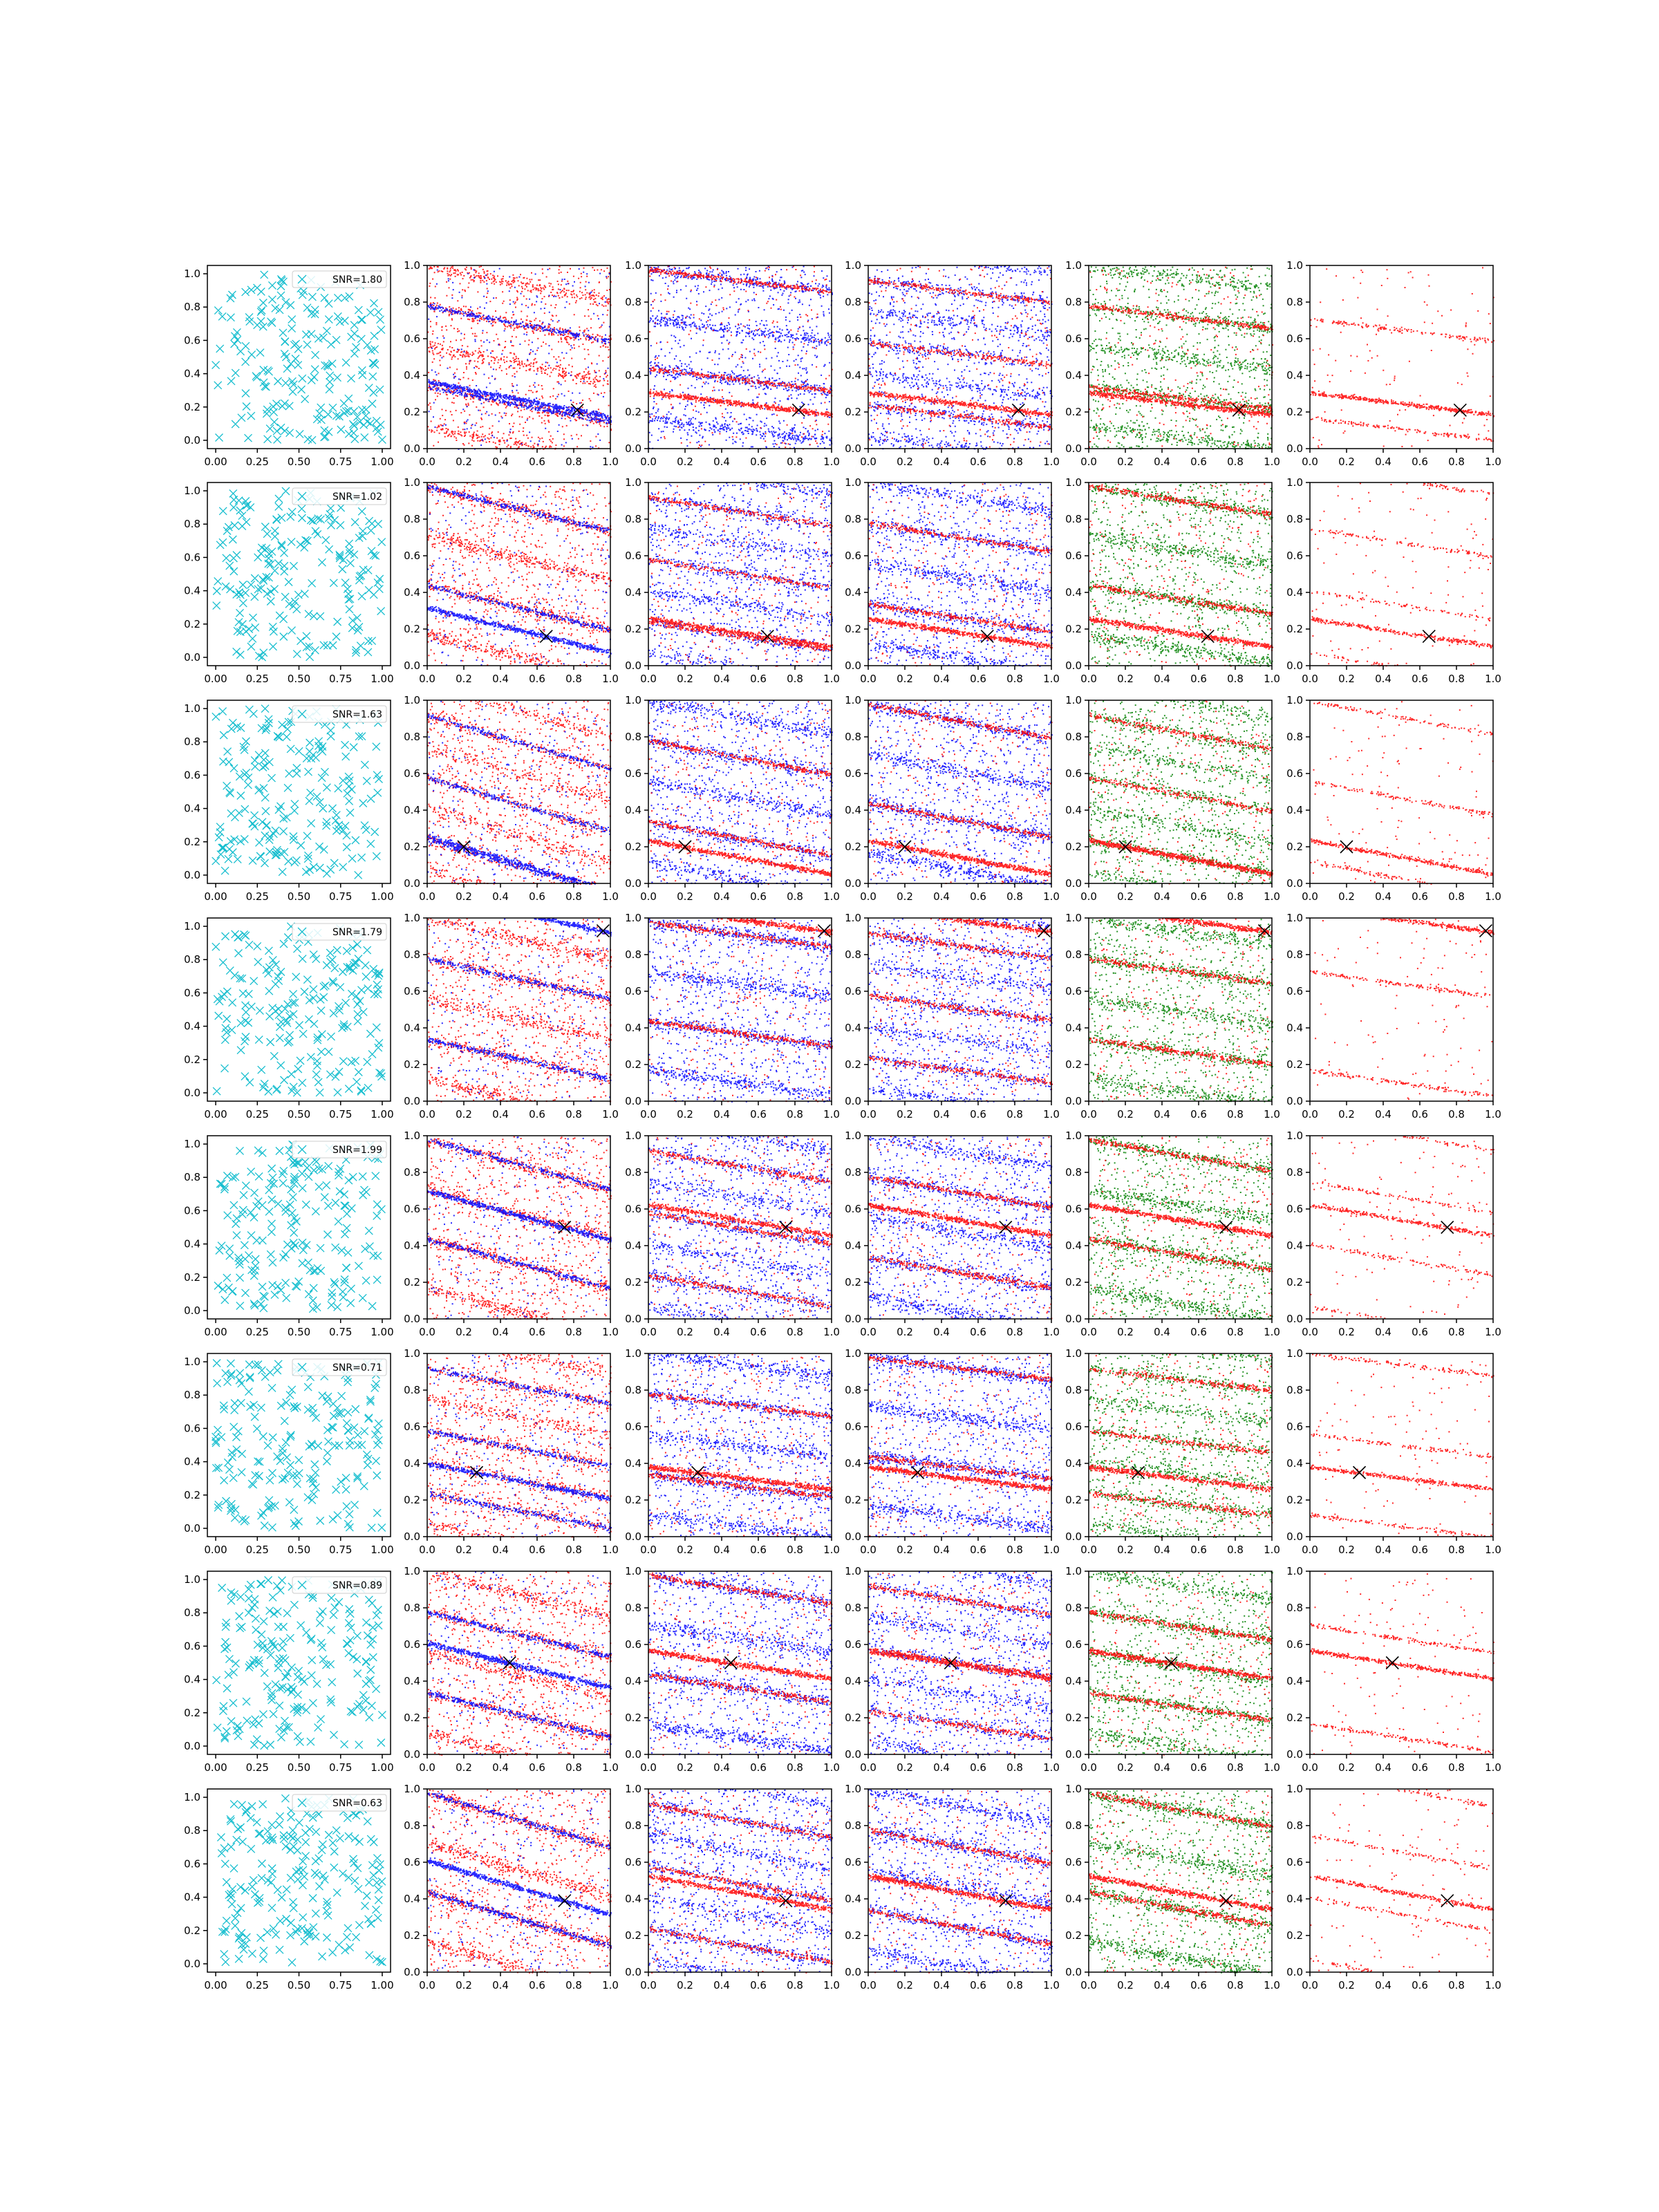 Image resolution: width=1659 pixels, height=2212 pixels. Describe the element at coordinates (953, 1887) in the screenshot. I see `panel-r8-c4: 0.0 0.2 0.4 0.6 0.8 1.0 0.0 0.2 0.4 0.6 0.8 1.0` at that location.